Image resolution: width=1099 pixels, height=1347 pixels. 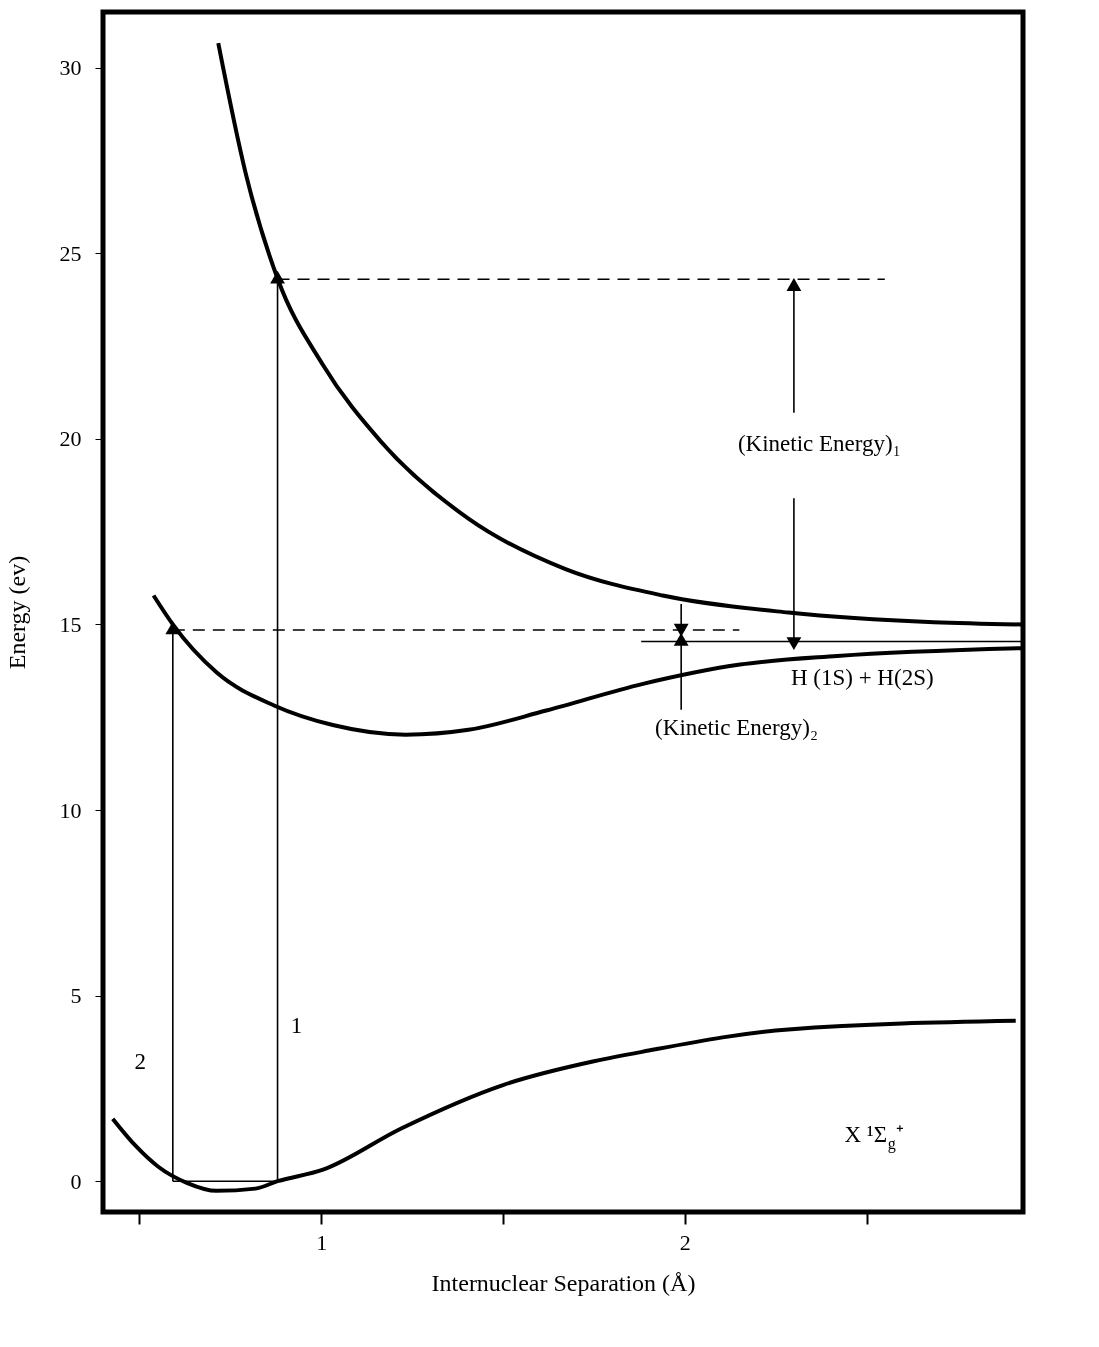 I want to click on y-tick-label: 15, so click(x=70, y=624).